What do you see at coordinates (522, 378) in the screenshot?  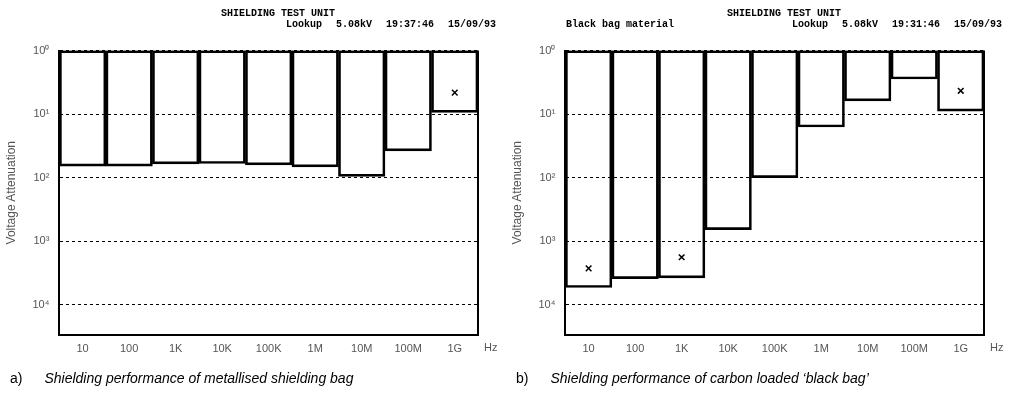 I see `text: b)` at bounding box center [522, 378].